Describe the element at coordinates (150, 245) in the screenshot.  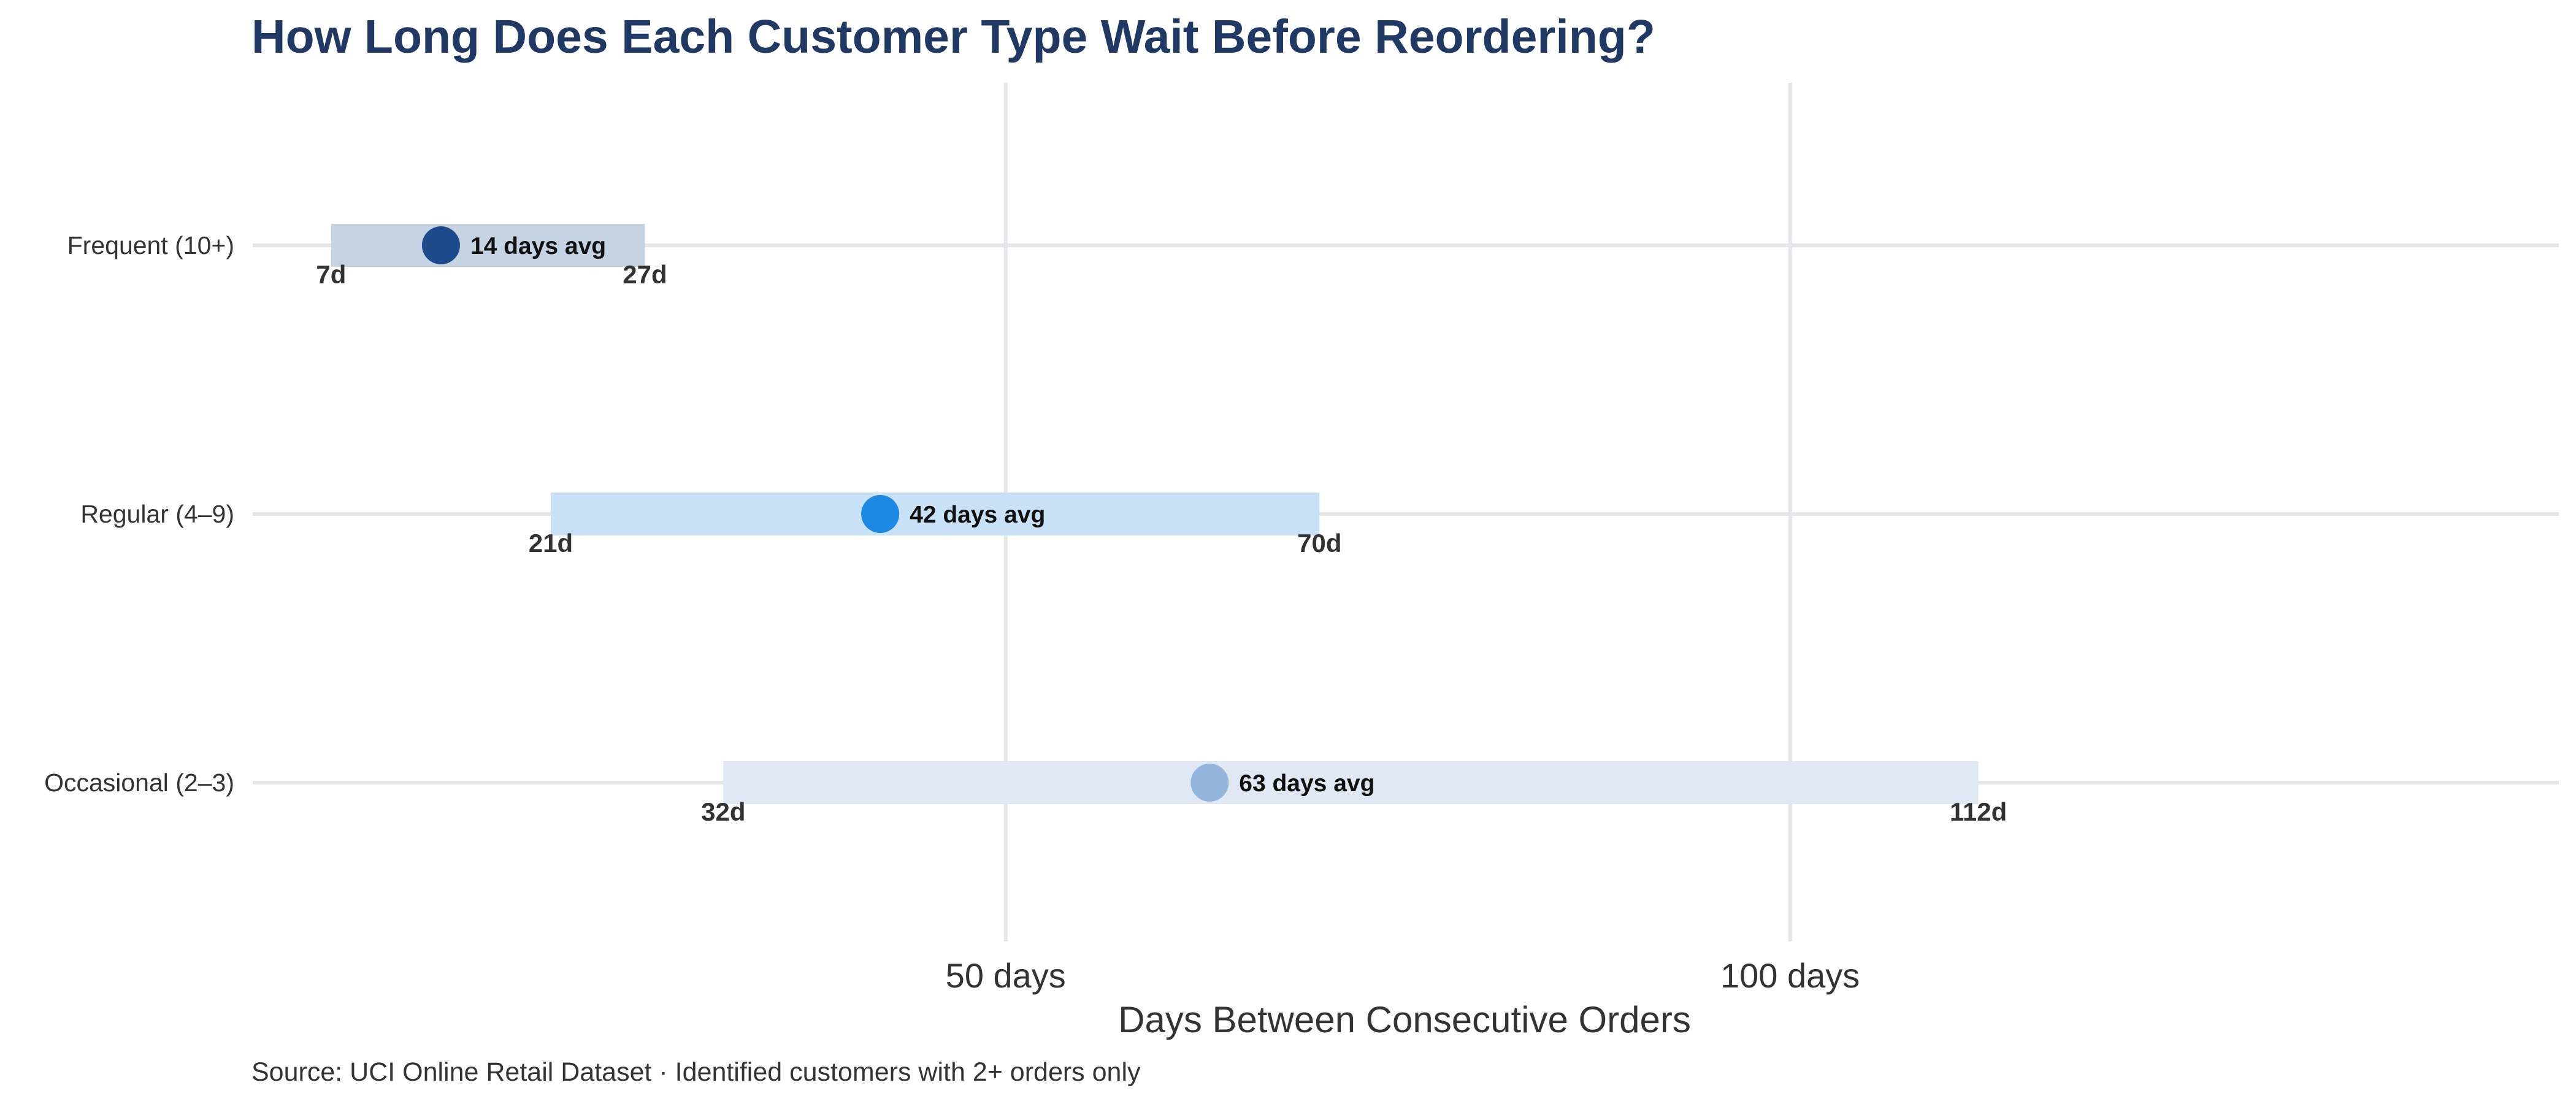
I see `category-label: Frequent (10+)` at that location.